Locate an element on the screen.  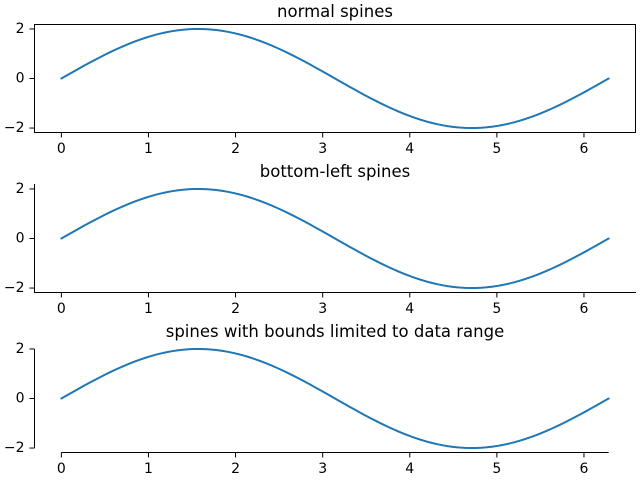
subplot-title-bounded-spines: spines with bounds limited to data range is located at coordinates (335, 331).